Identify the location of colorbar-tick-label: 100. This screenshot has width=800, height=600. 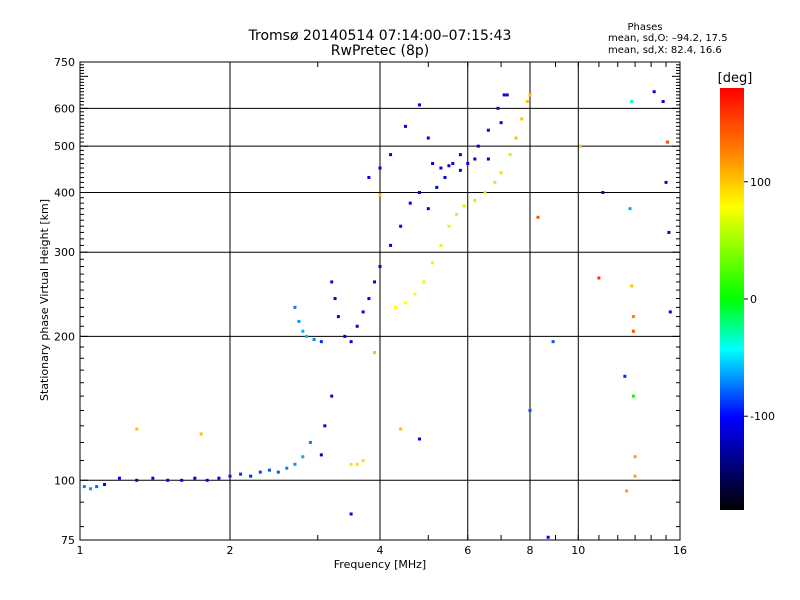
(760, 182).